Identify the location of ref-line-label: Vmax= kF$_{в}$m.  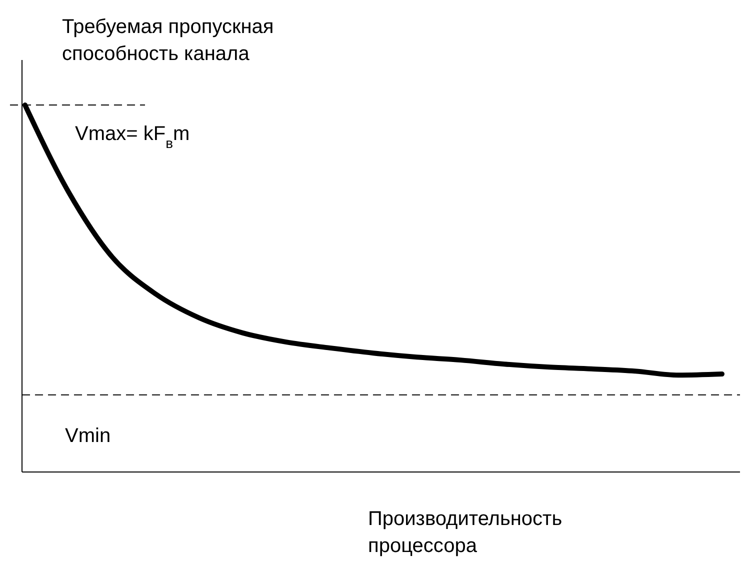
(132, 137).